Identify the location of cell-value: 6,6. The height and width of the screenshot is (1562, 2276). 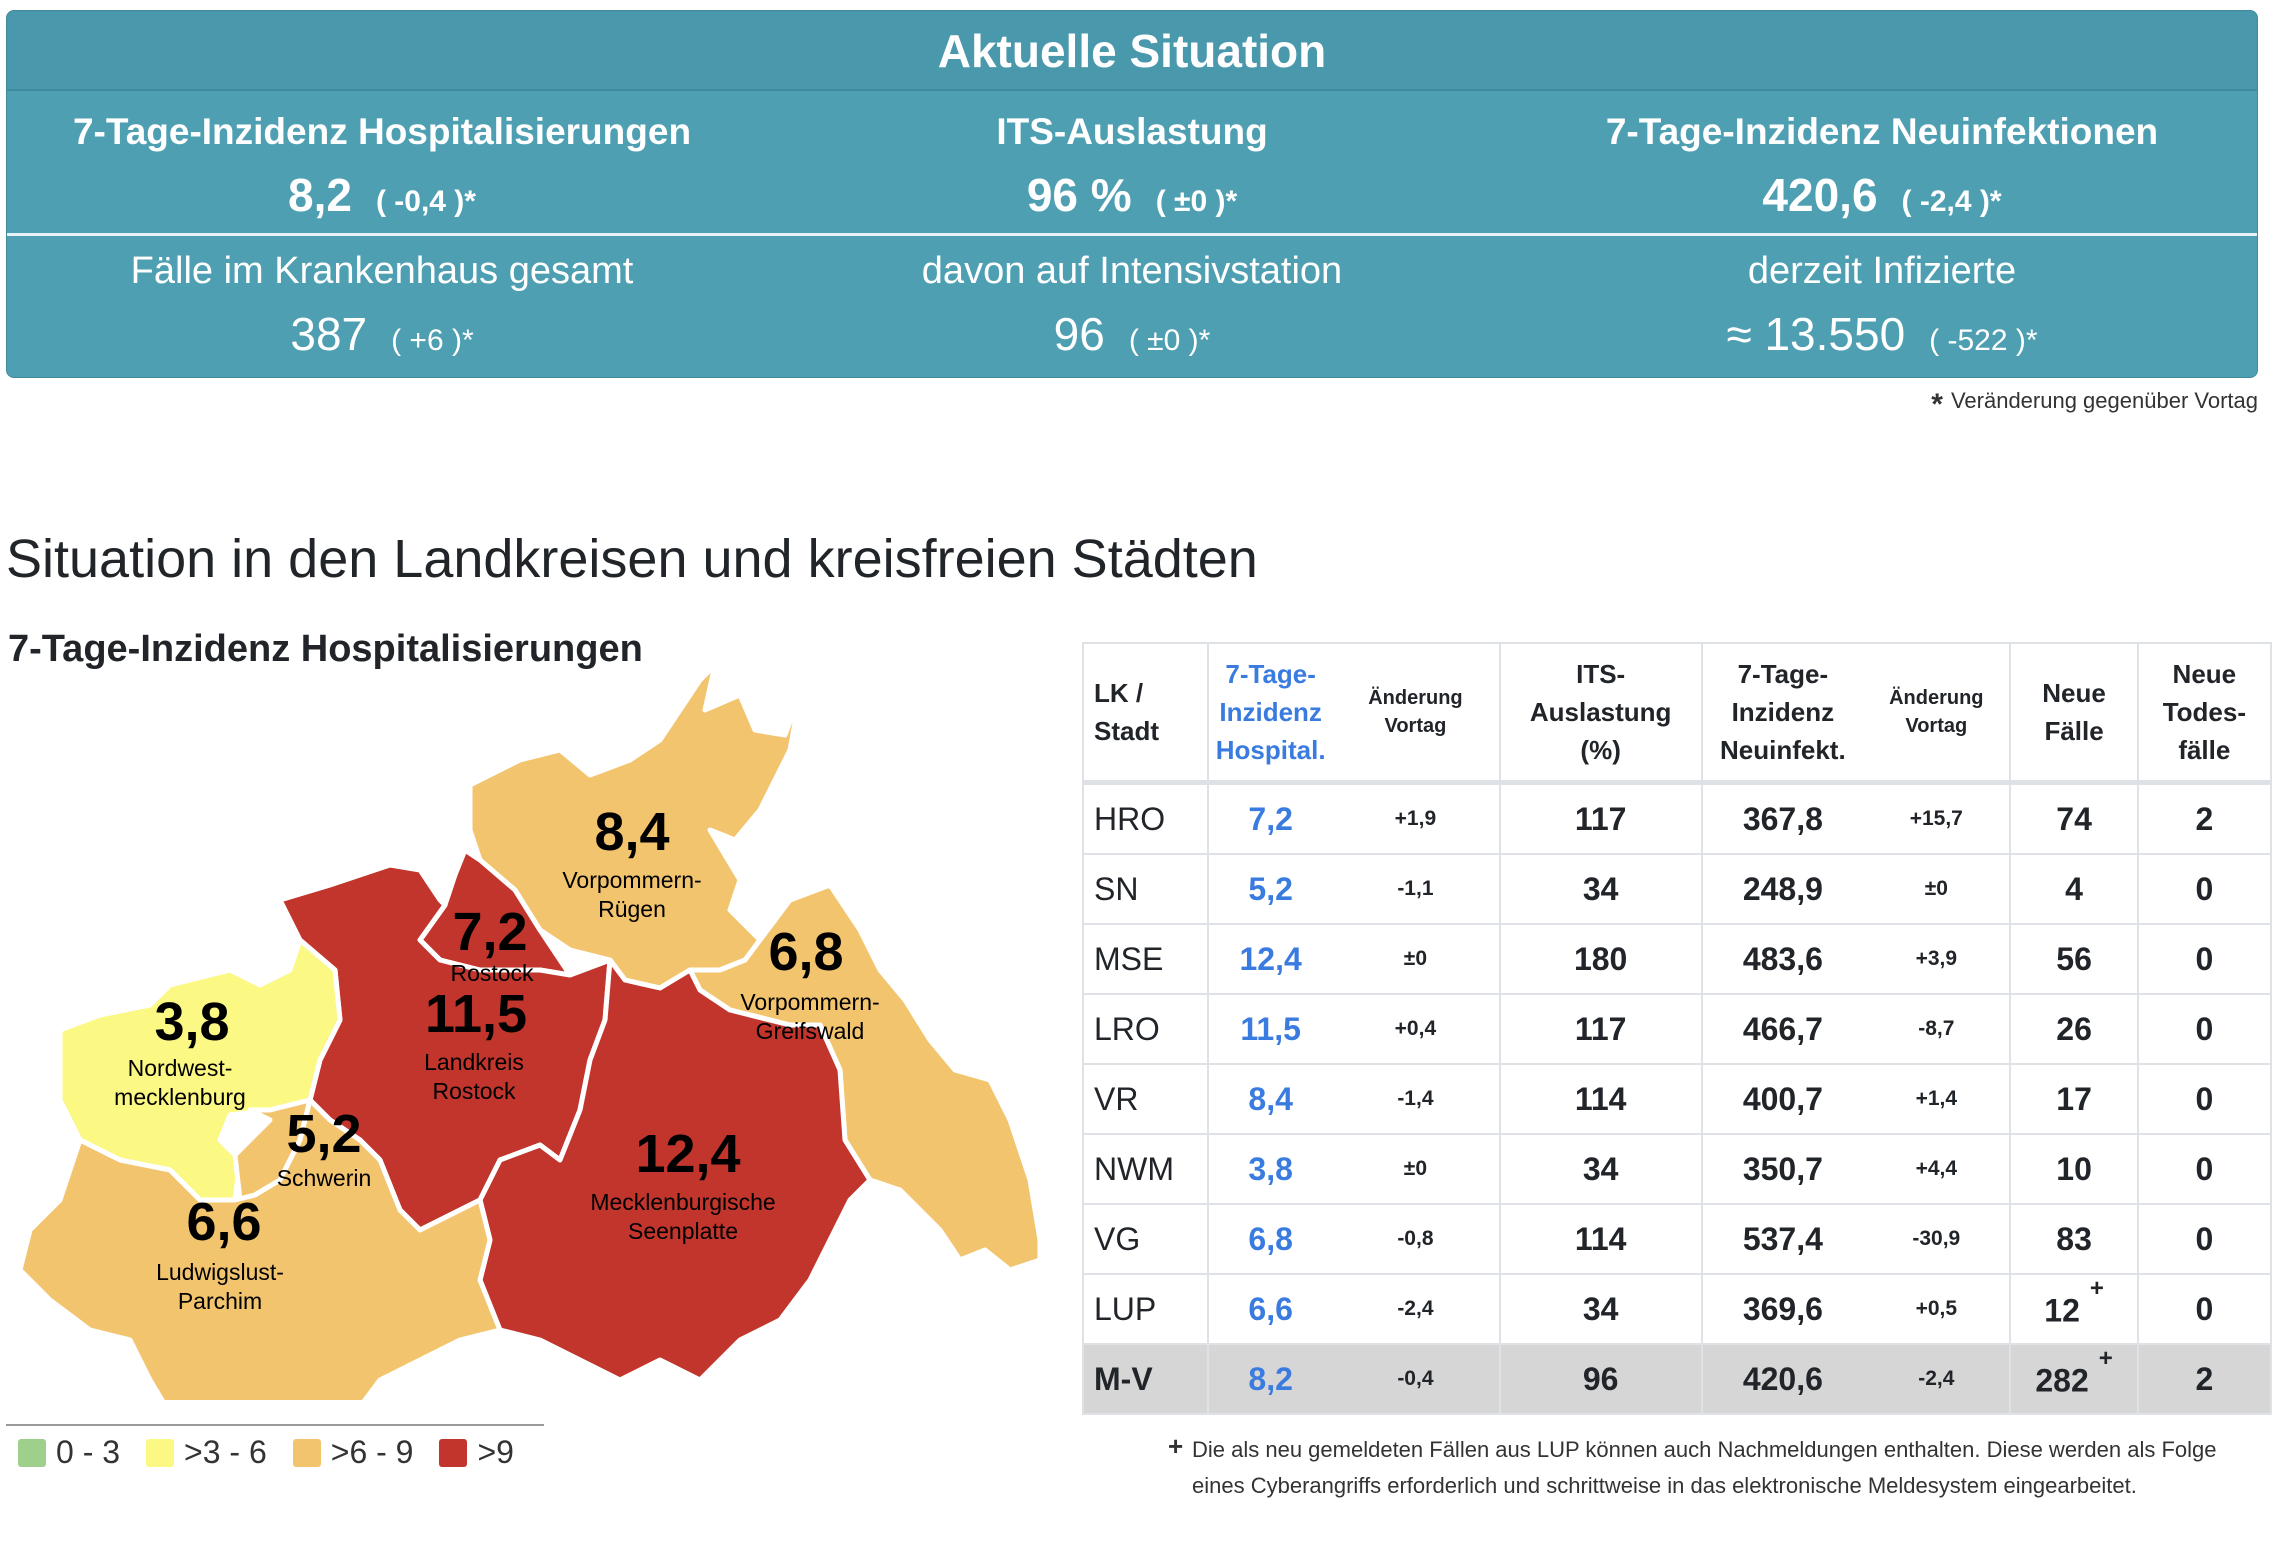
(1270, 1308).